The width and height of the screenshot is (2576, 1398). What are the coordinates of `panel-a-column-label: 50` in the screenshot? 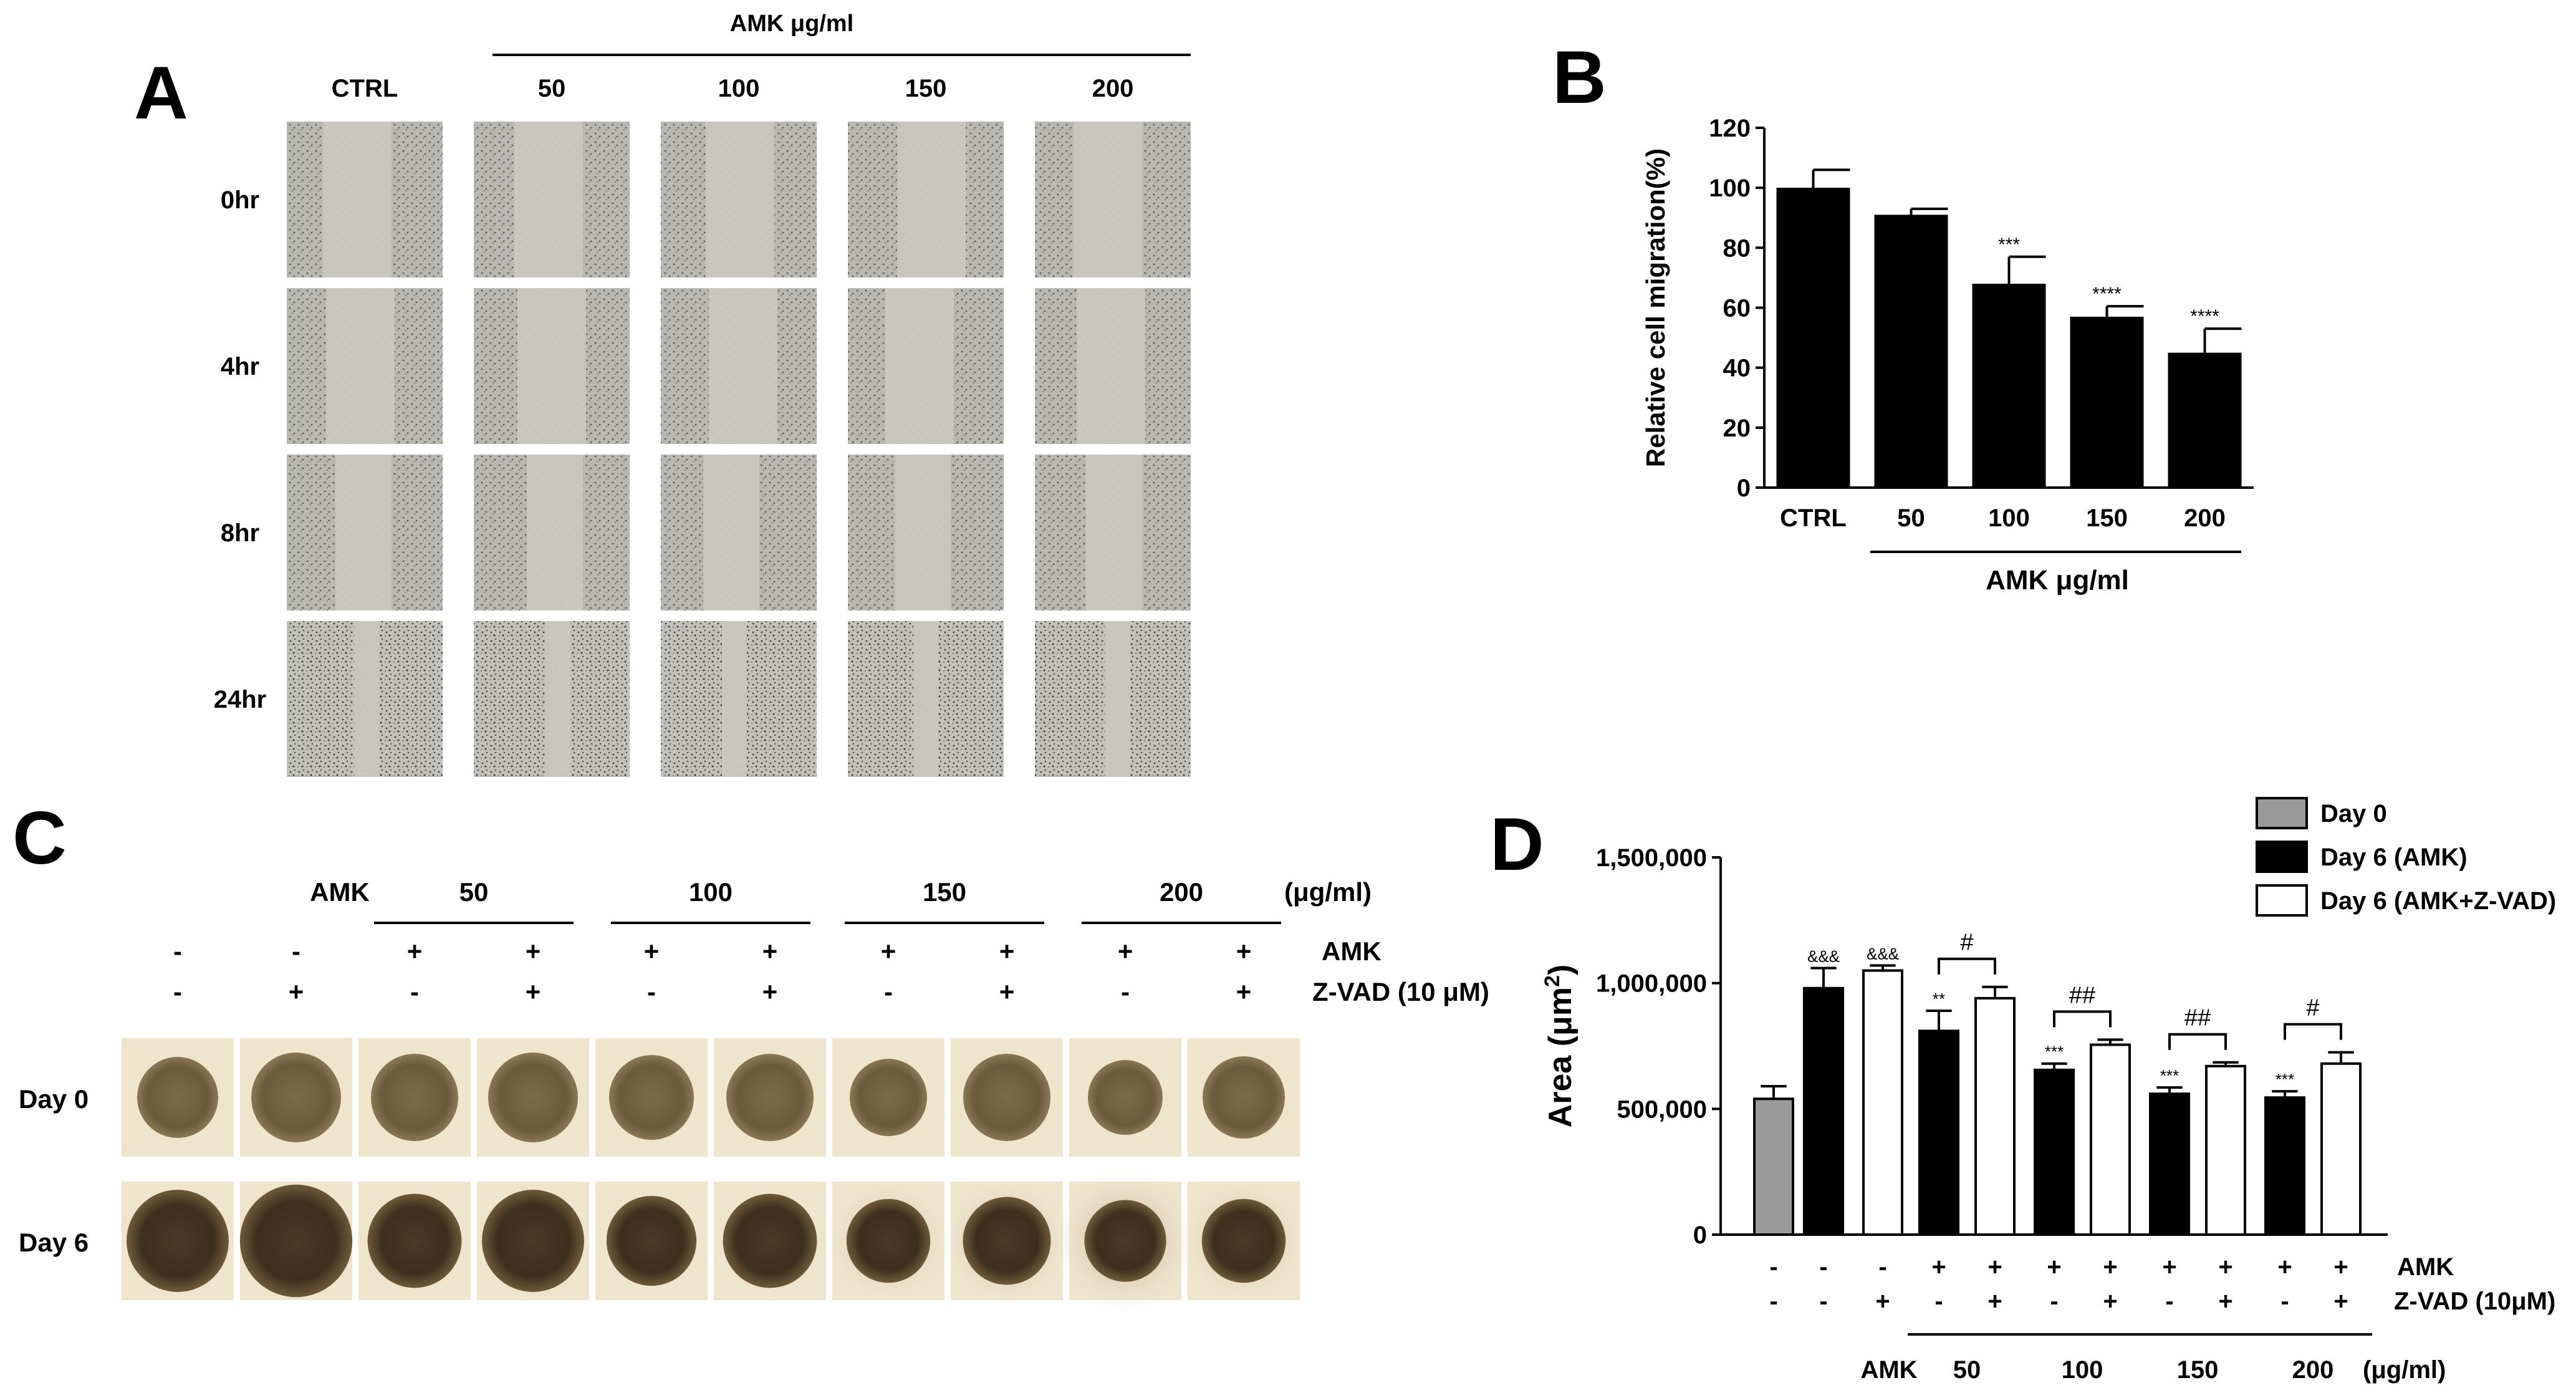 It's located at (552, 88).